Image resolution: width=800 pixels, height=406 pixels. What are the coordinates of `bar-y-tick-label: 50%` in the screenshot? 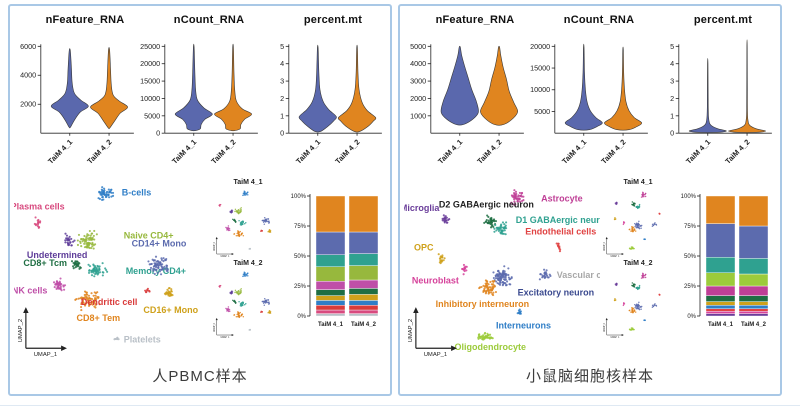 It's located at (300, 257).